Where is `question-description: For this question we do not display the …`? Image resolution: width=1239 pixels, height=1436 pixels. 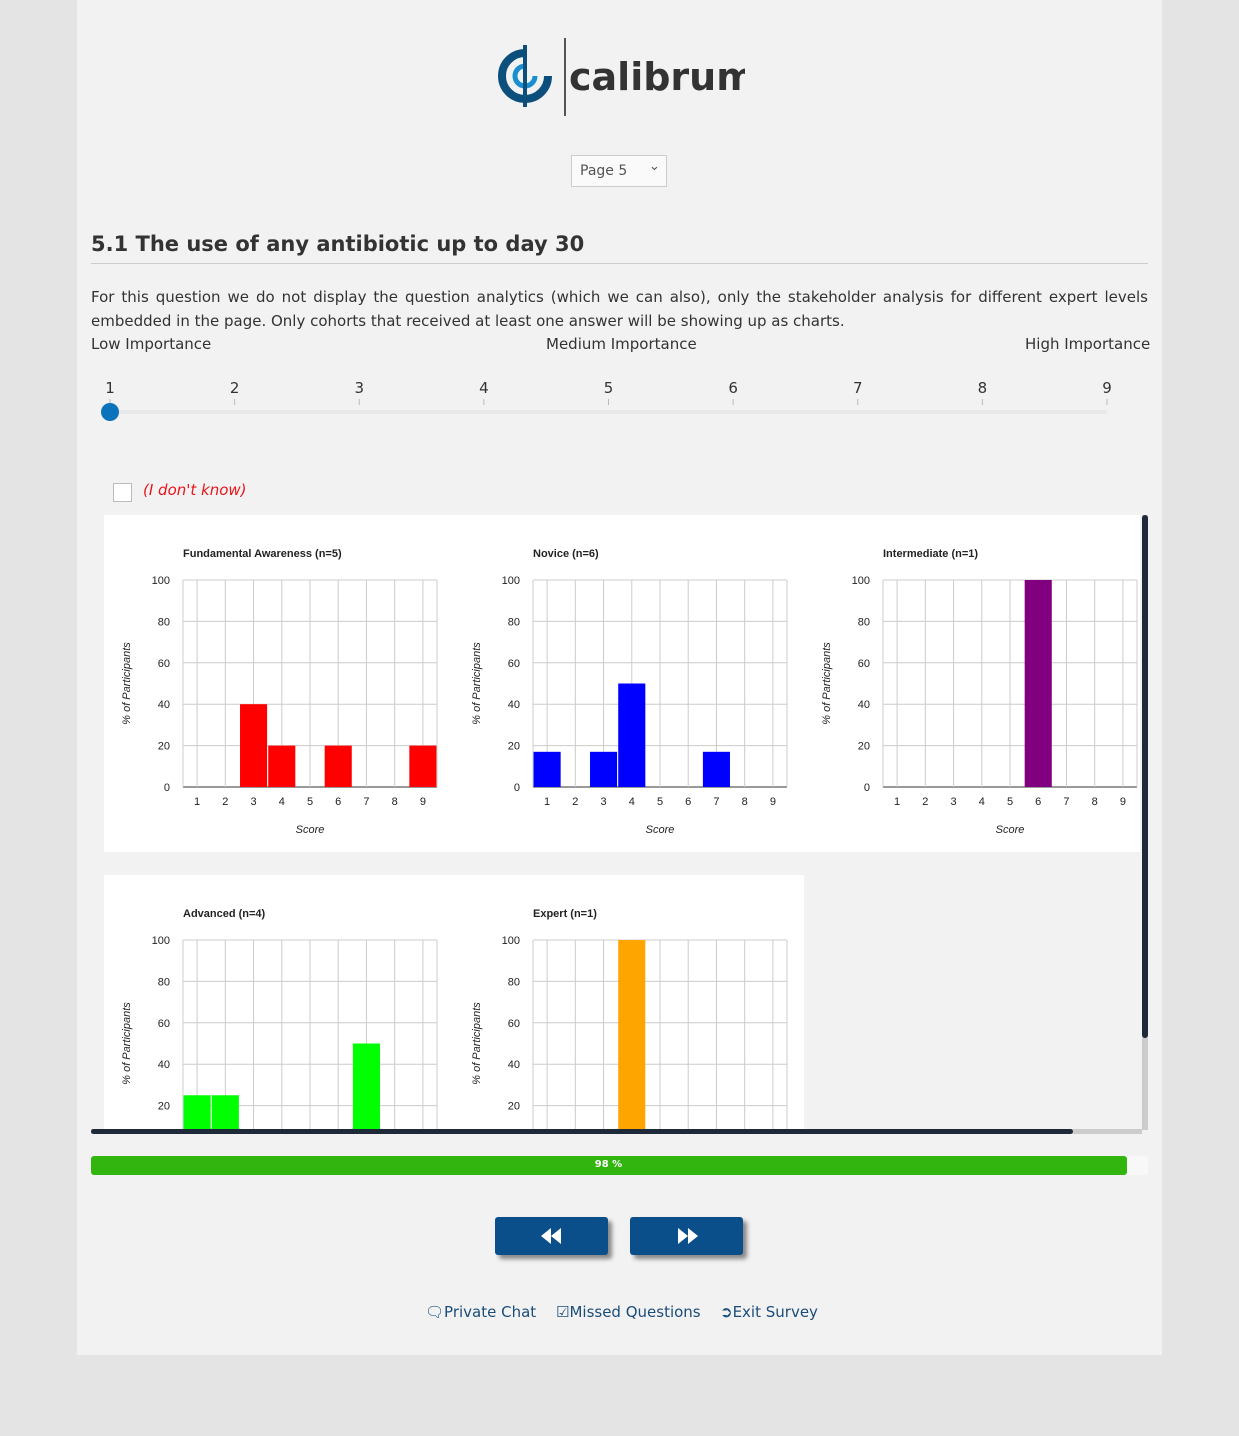
question-description: For this question we do not display the … is located at coordinates (619, 309).